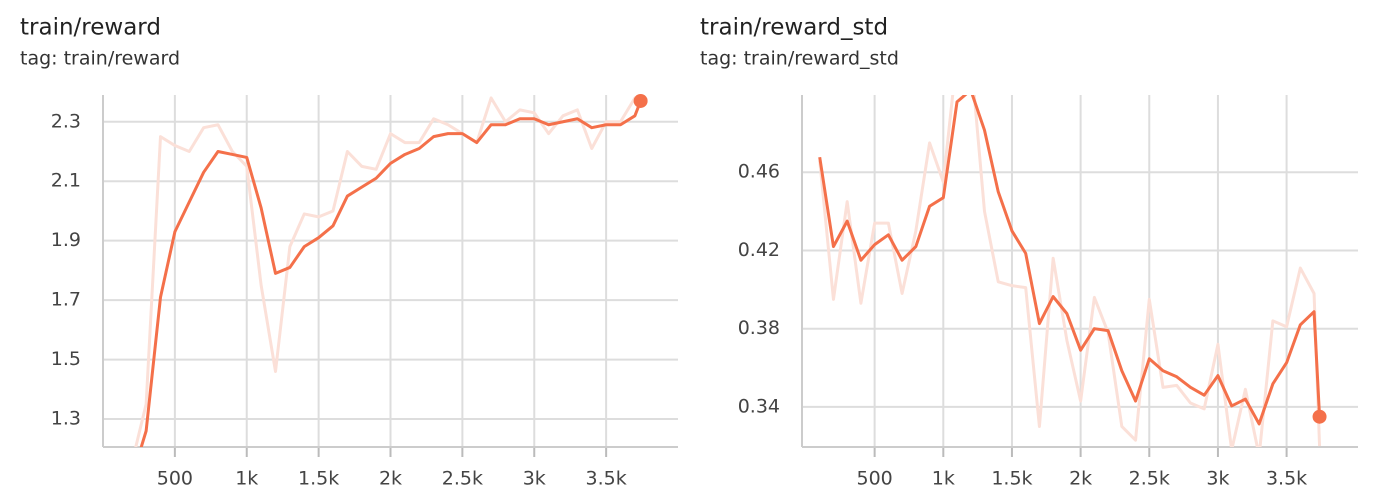 The width and height of the screenshot is (1382, 502). I want to click on y-tick-label: 0.46, so click(759, 172).